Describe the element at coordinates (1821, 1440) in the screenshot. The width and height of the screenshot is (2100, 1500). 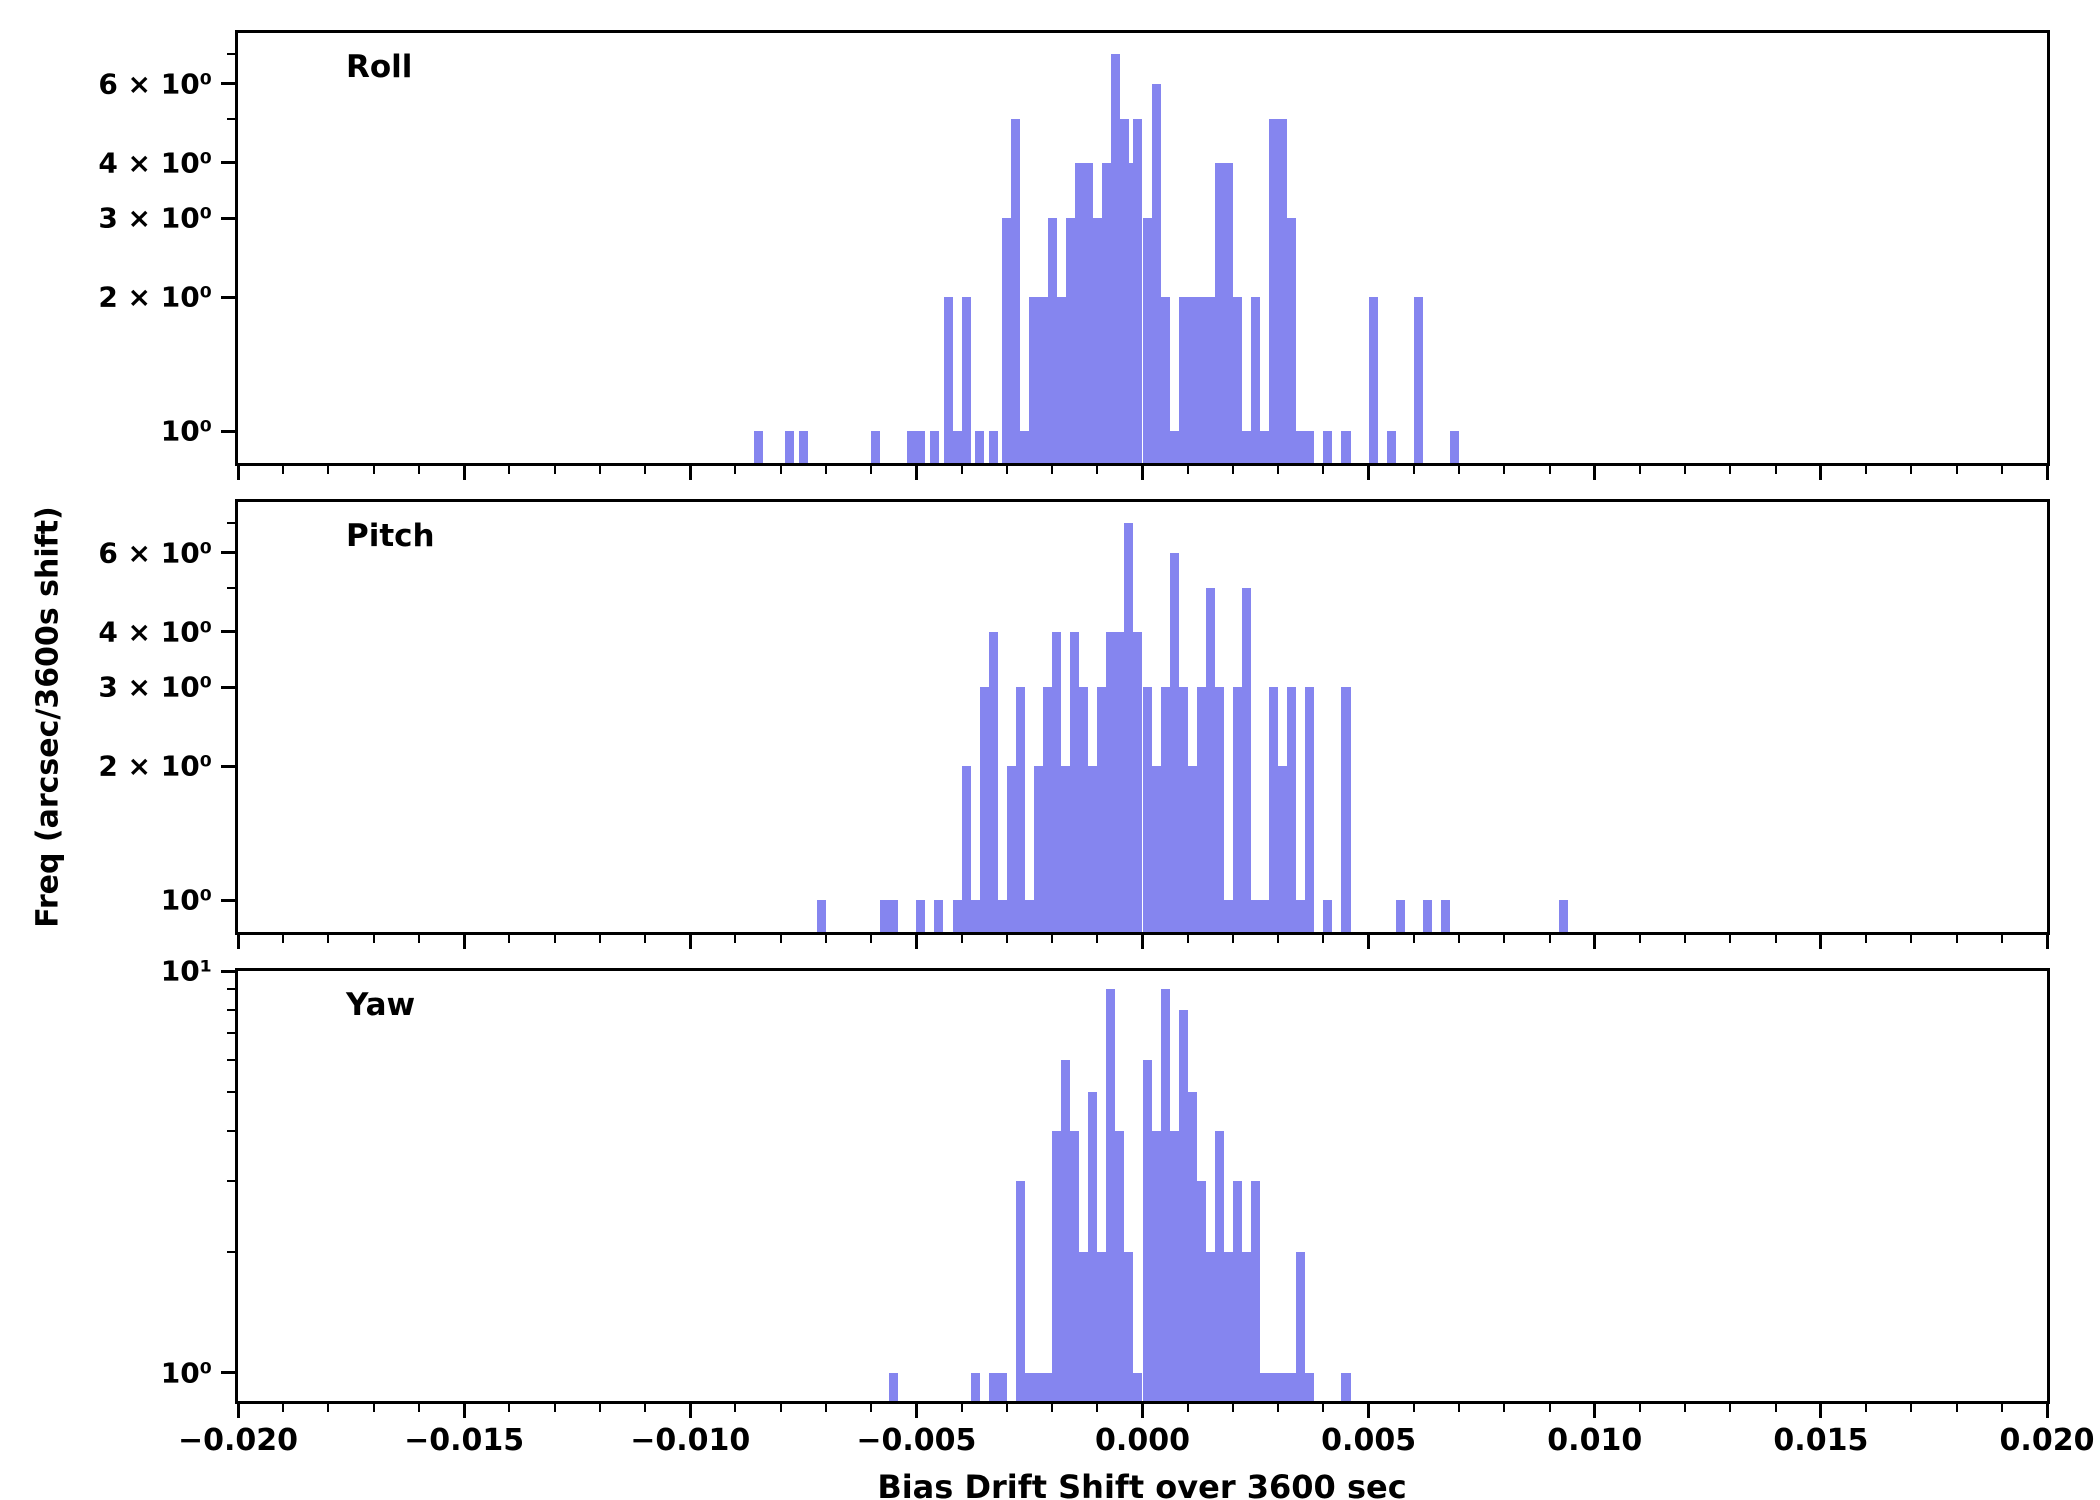
I see `x-tick-label: 0.015` at that location.